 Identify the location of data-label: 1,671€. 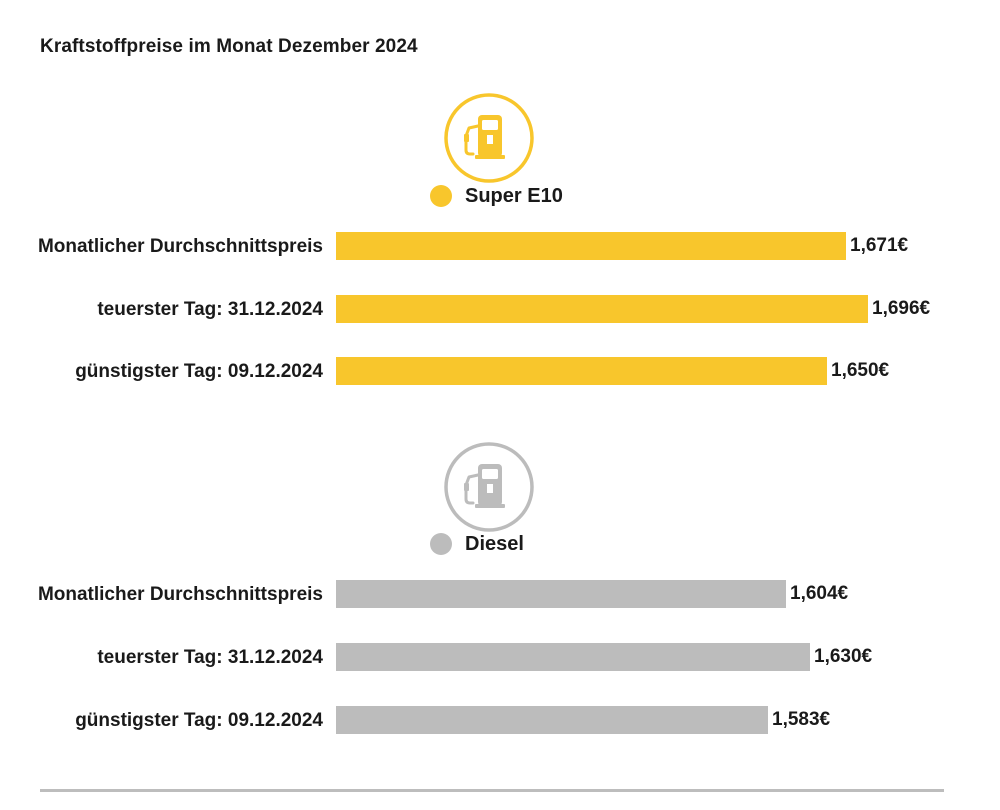
(879, 245).